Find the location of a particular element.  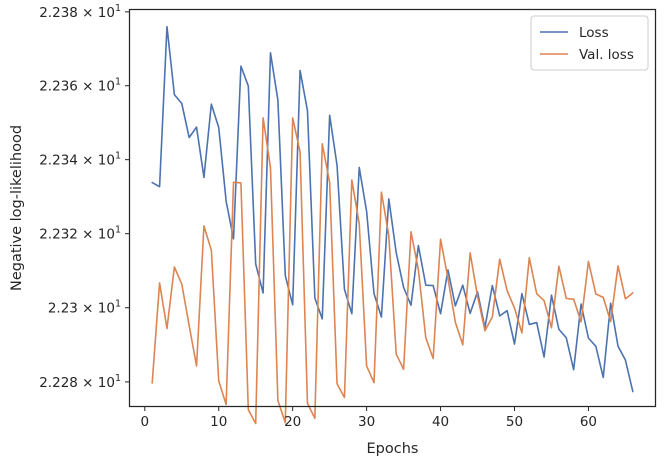

y-tick-label: 2.238 × 10¹ is located at coordinates (80, 12).